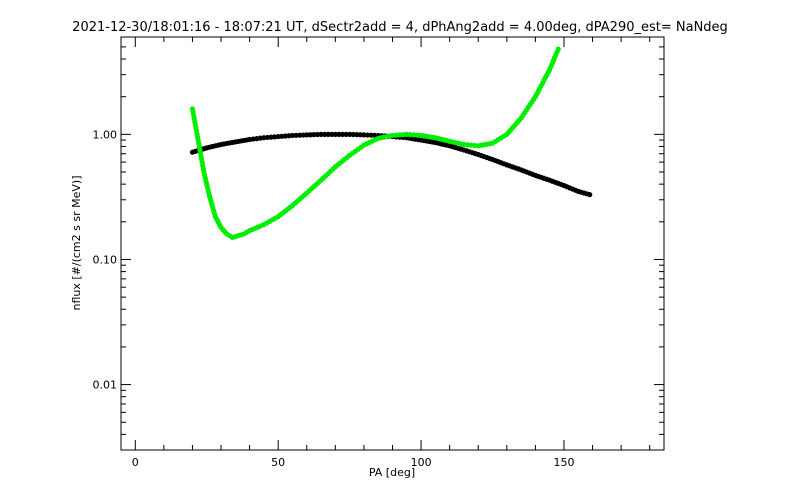 This screenshot has width=800, height=500. What do you see at coordinates (421, 462) in the screenshot?
I see `x-tick-label: 100` at bounding box center [421, 462].